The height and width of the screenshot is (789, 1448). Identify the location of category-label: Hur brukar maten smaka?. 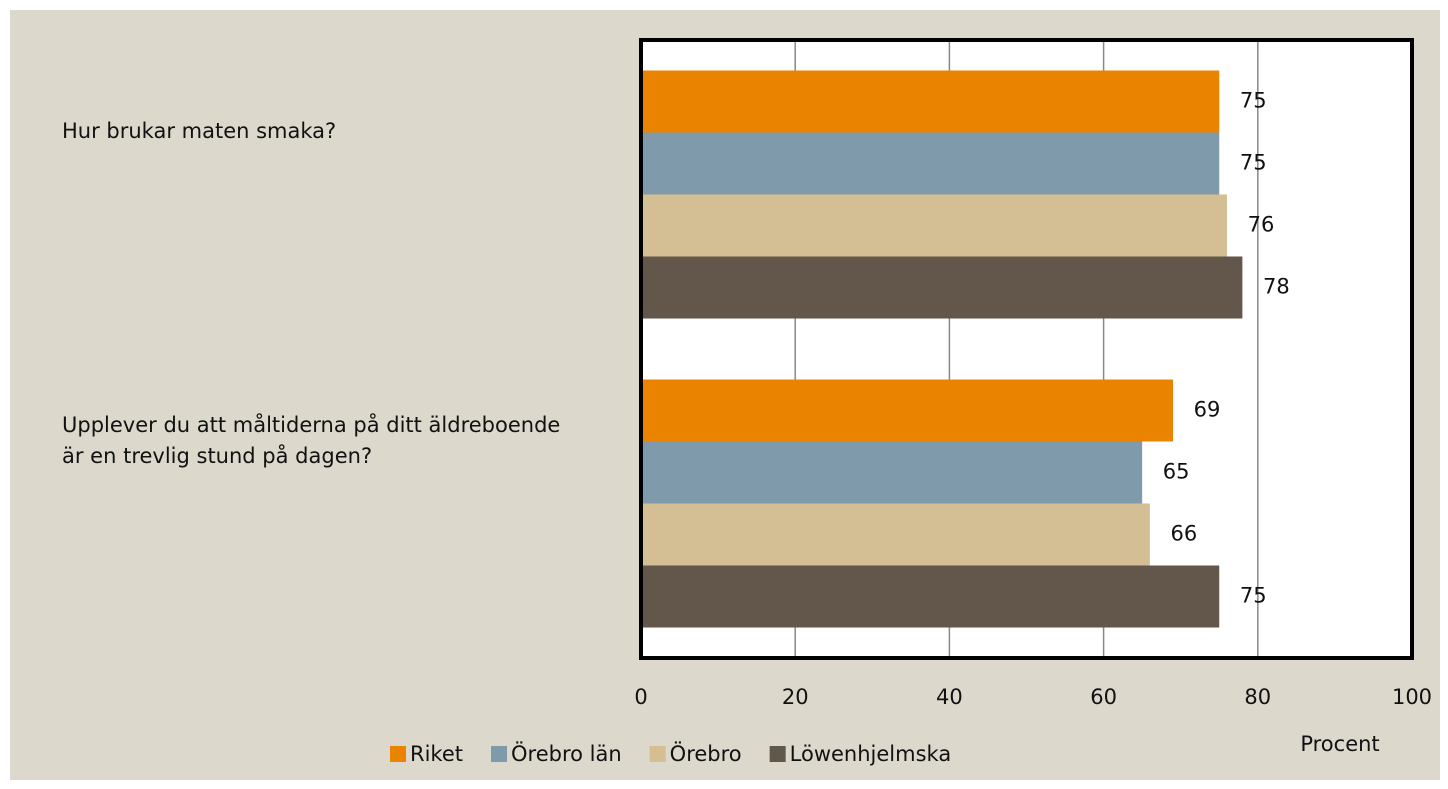
(199, 131).